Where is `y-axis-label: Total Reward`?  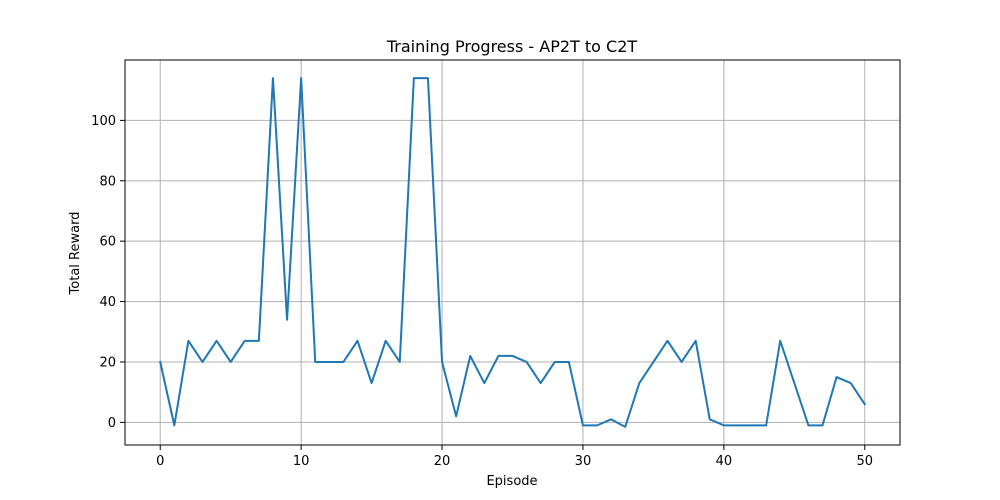
y-axis-label: Total Reward is located at coordinates (75, 254).